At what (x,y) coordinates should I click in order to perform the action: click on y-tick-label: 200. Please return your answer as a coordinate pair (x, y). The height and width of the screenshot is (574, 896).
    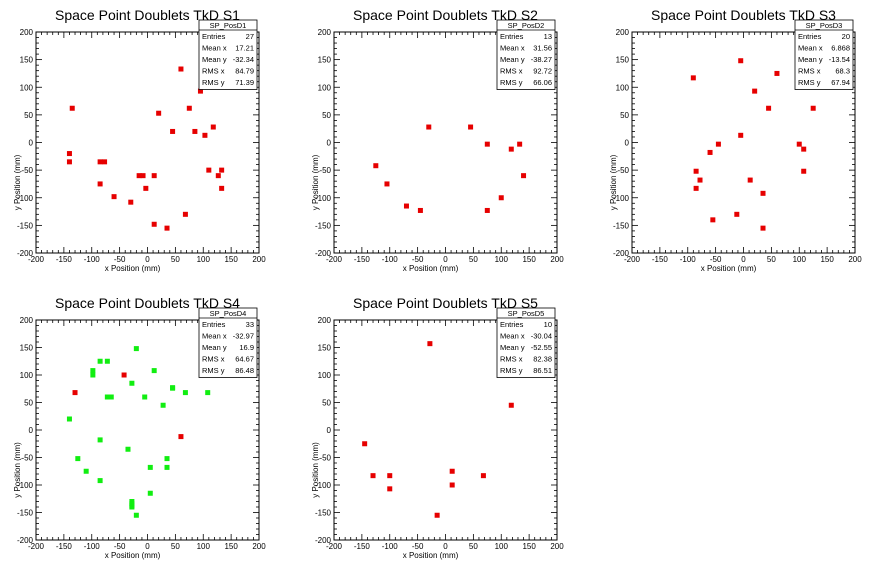
    Looking at the image, I should click on (27, 320).